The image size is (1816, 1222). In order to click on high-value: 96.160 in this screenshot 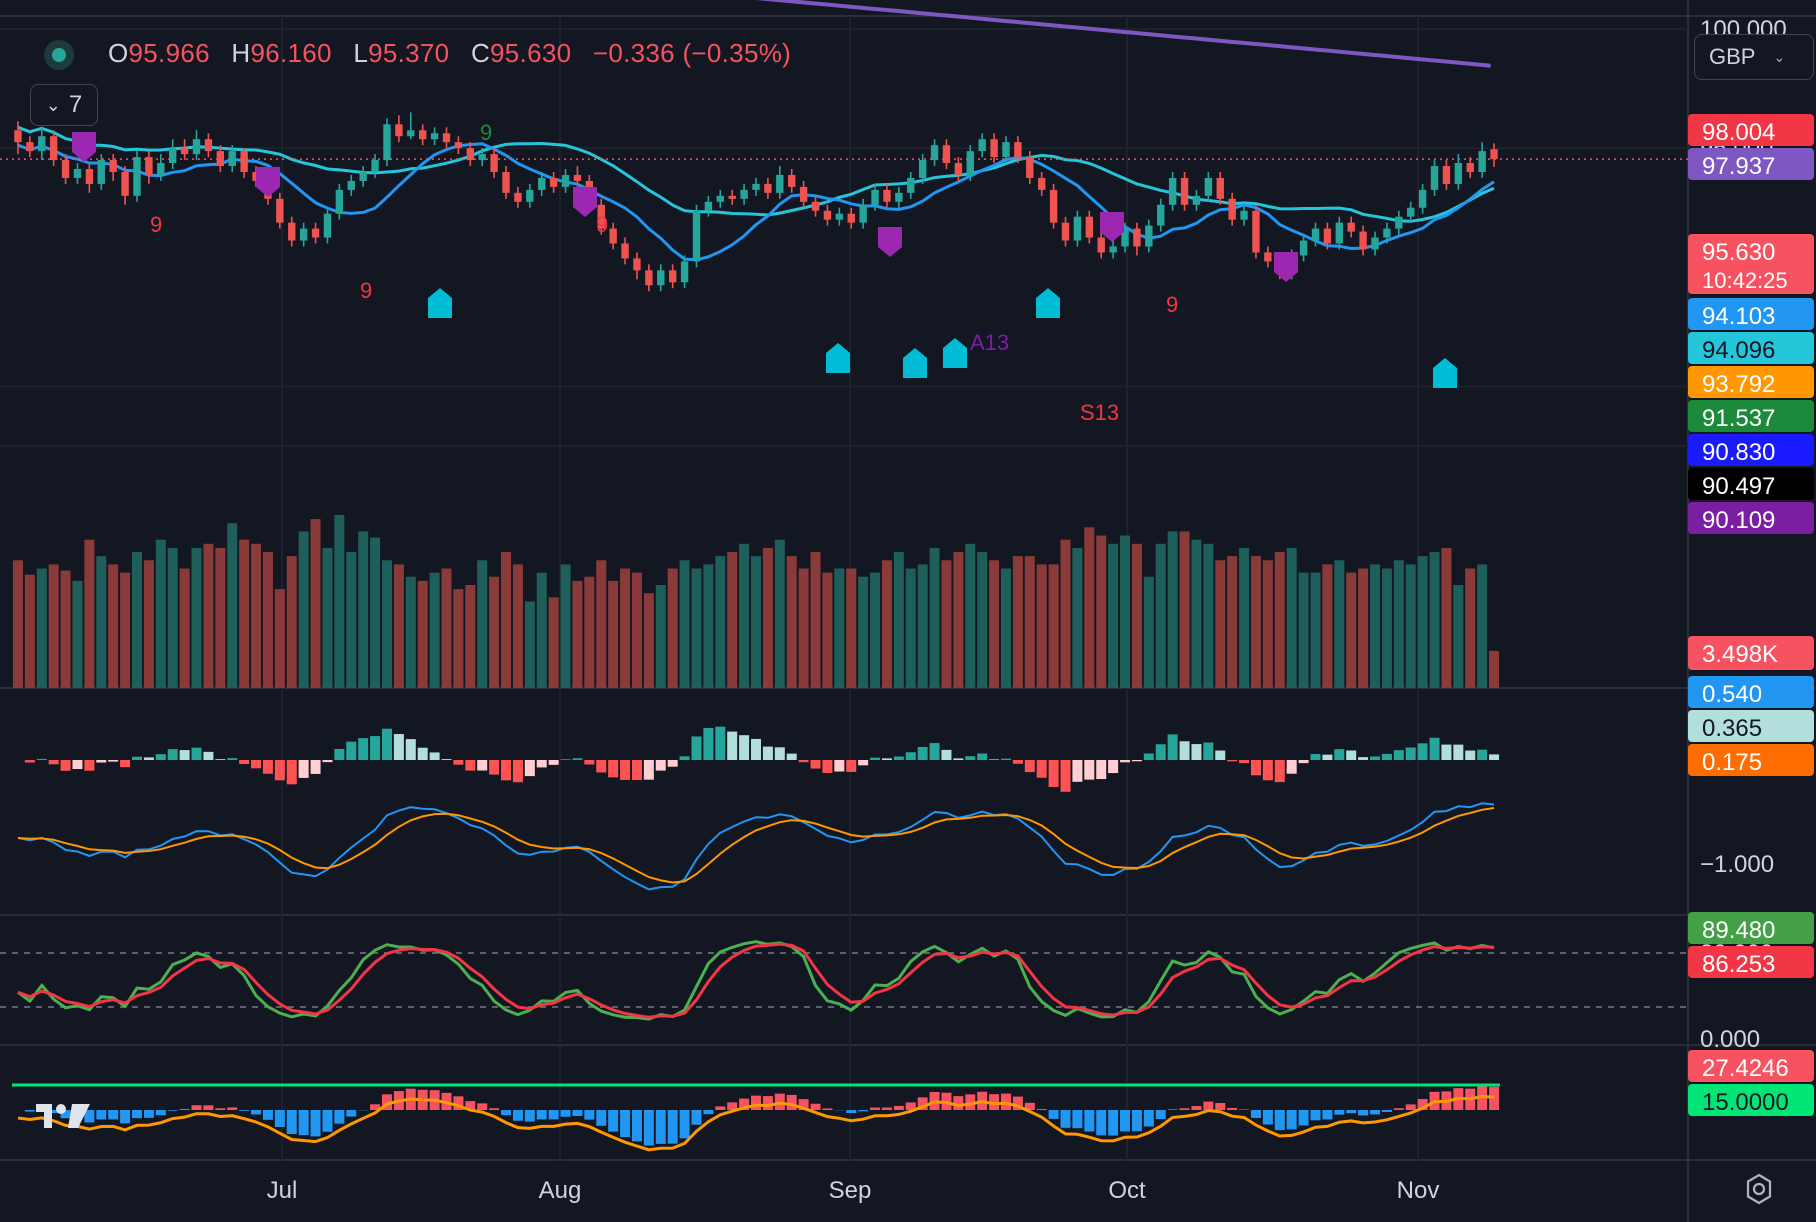, I will do `click(291, 53)`.